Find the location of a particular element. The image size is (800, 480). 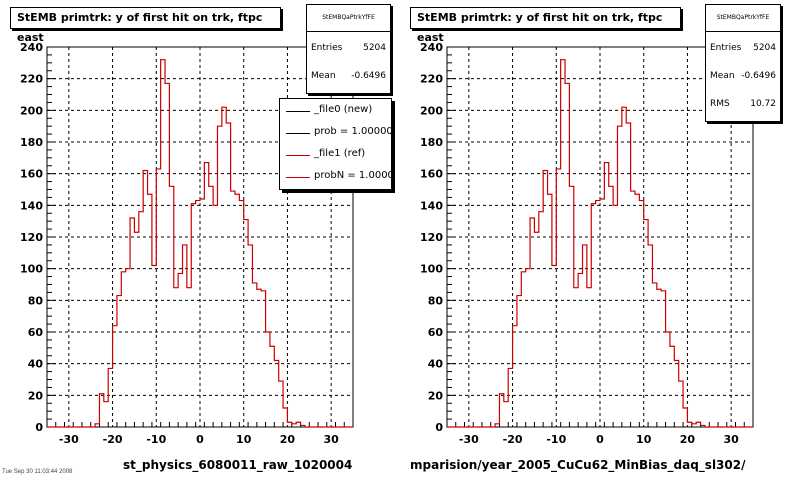

right-stats-mean-value: -0.6496 is located at coordinates (758, 76).